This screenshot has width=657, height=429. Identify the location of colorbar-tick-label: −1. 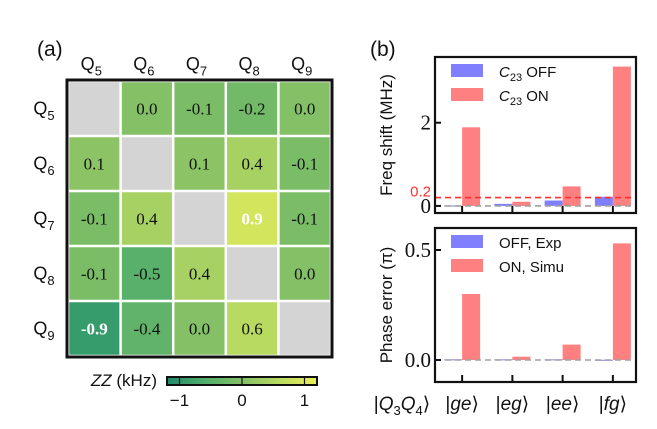
(179, 400).